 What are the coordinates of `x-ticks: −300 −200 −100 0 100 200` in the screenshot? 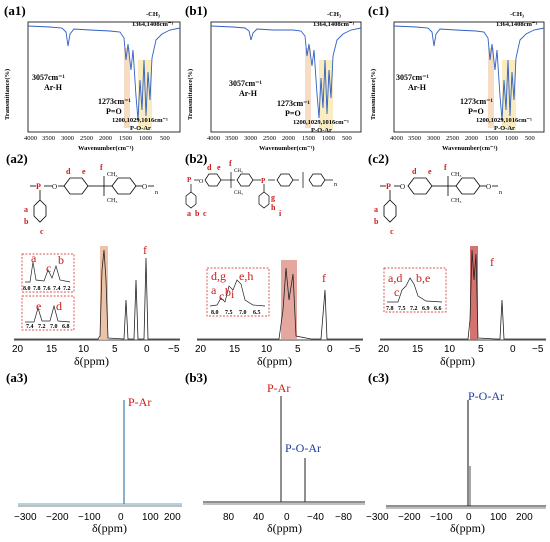 It's located at (97, 517).